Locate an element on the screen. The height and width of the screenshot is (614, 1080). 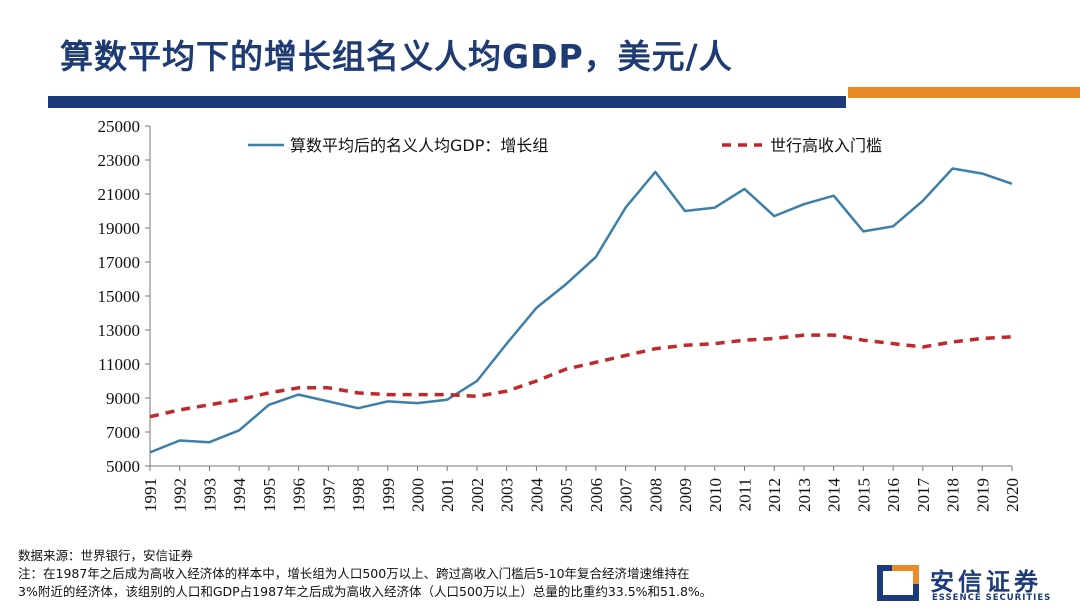
y-tick-label: 9000 is located at coordinates (123, 398).